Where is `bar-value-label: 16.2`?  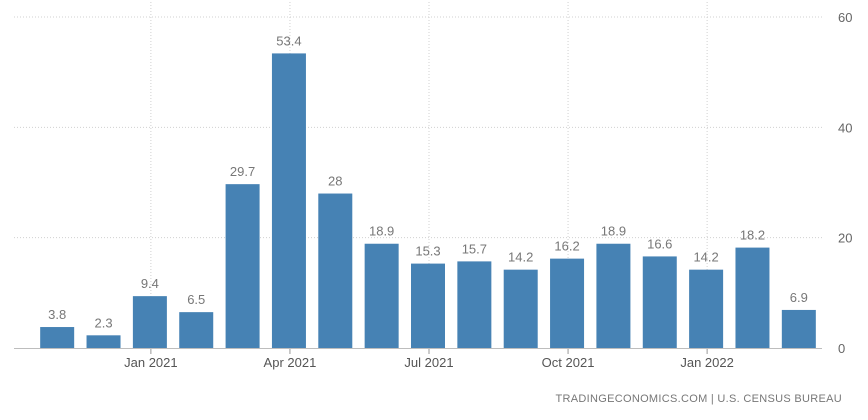
bar-value-label: 16.2 is located at coordinates (566, 246).